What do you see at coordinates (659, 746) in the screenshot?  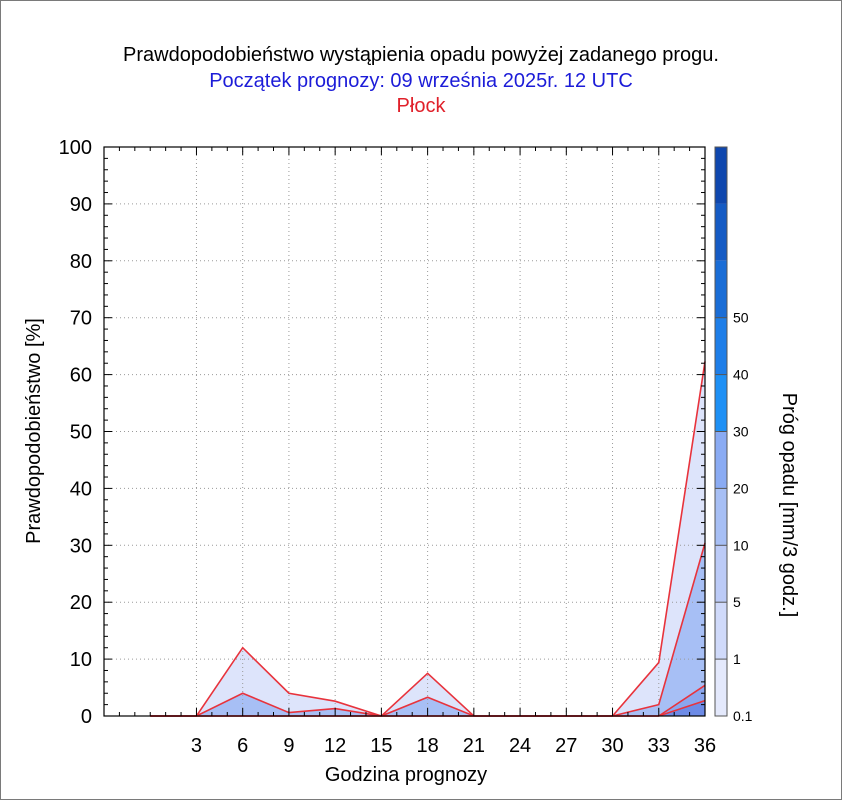 I see `x-tick-label: 33` at bounding box center [659, 746].